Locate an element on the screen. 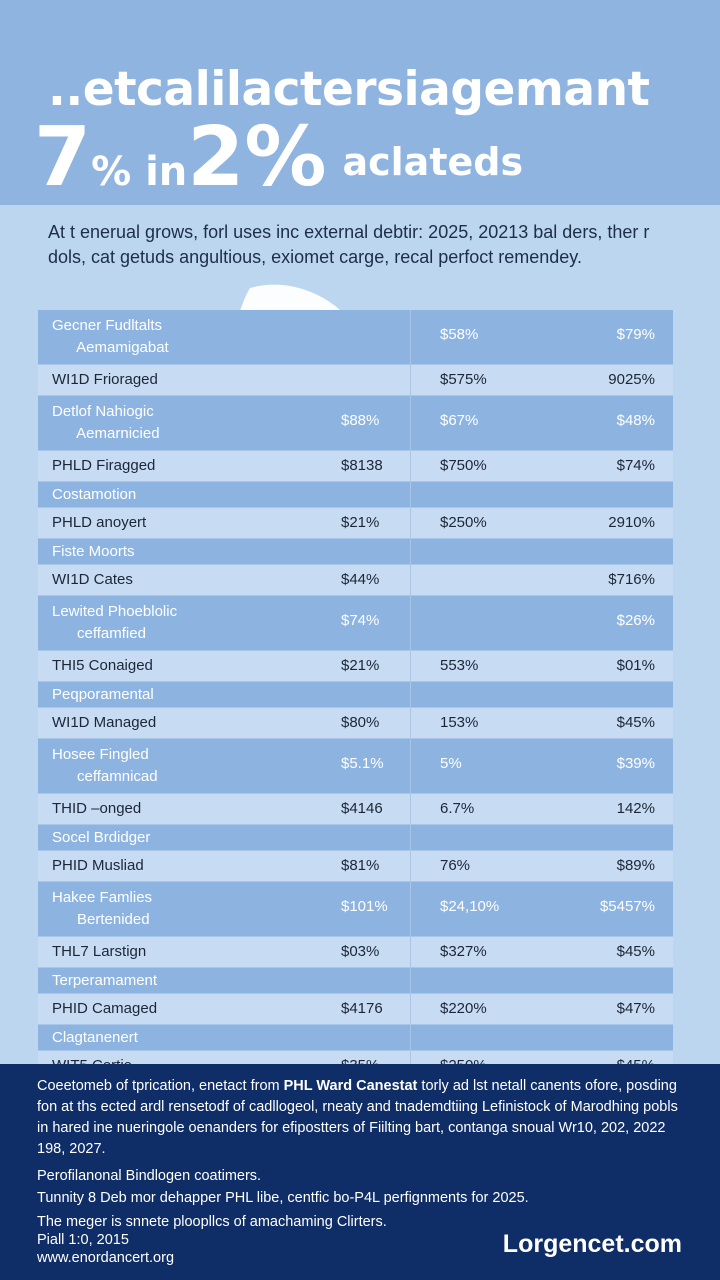  row-value-3: $26% is located at coordinates (635, 620).